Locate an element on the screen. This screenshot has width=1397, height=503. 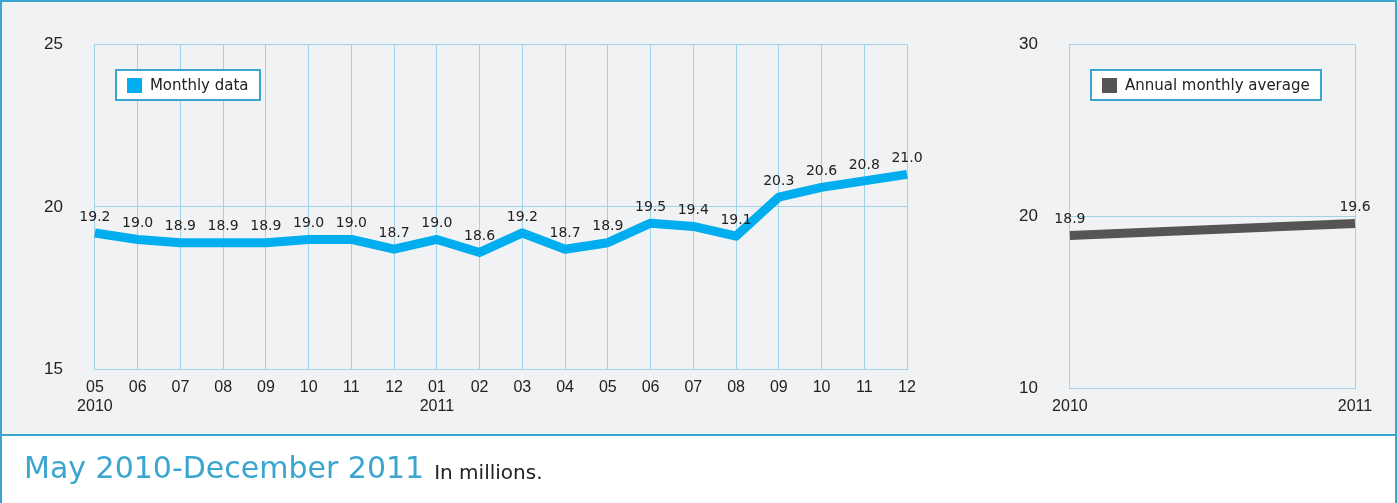
data-label: 19.6 is located at coordinates (1355, 206).